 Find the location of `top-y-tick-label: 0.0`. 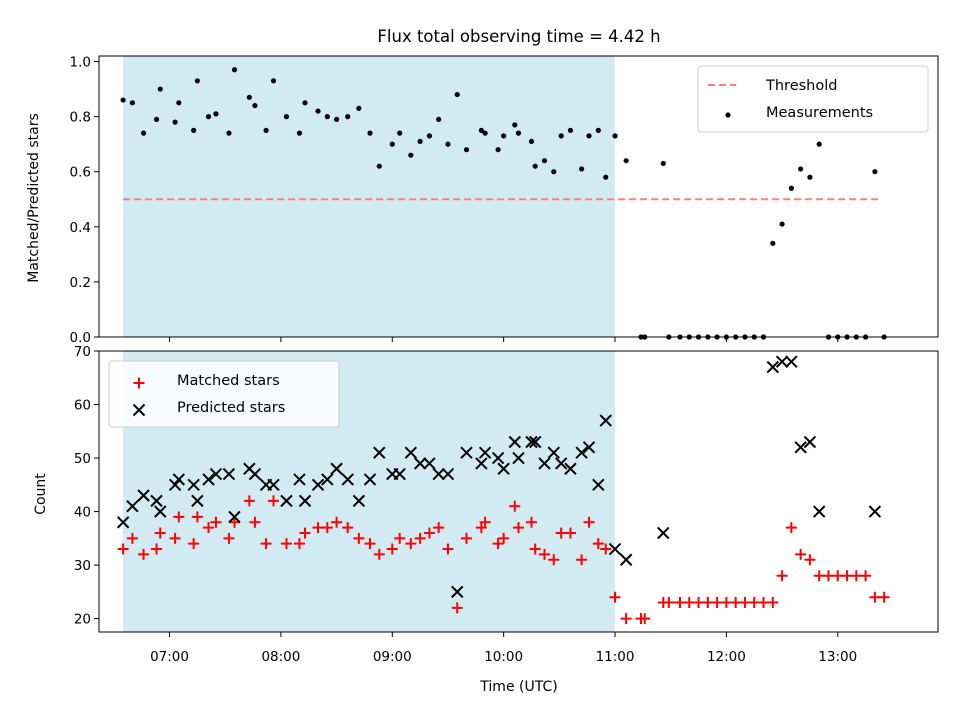

top-y-tick-label: 0.0 is located at coordinates (80, 338).